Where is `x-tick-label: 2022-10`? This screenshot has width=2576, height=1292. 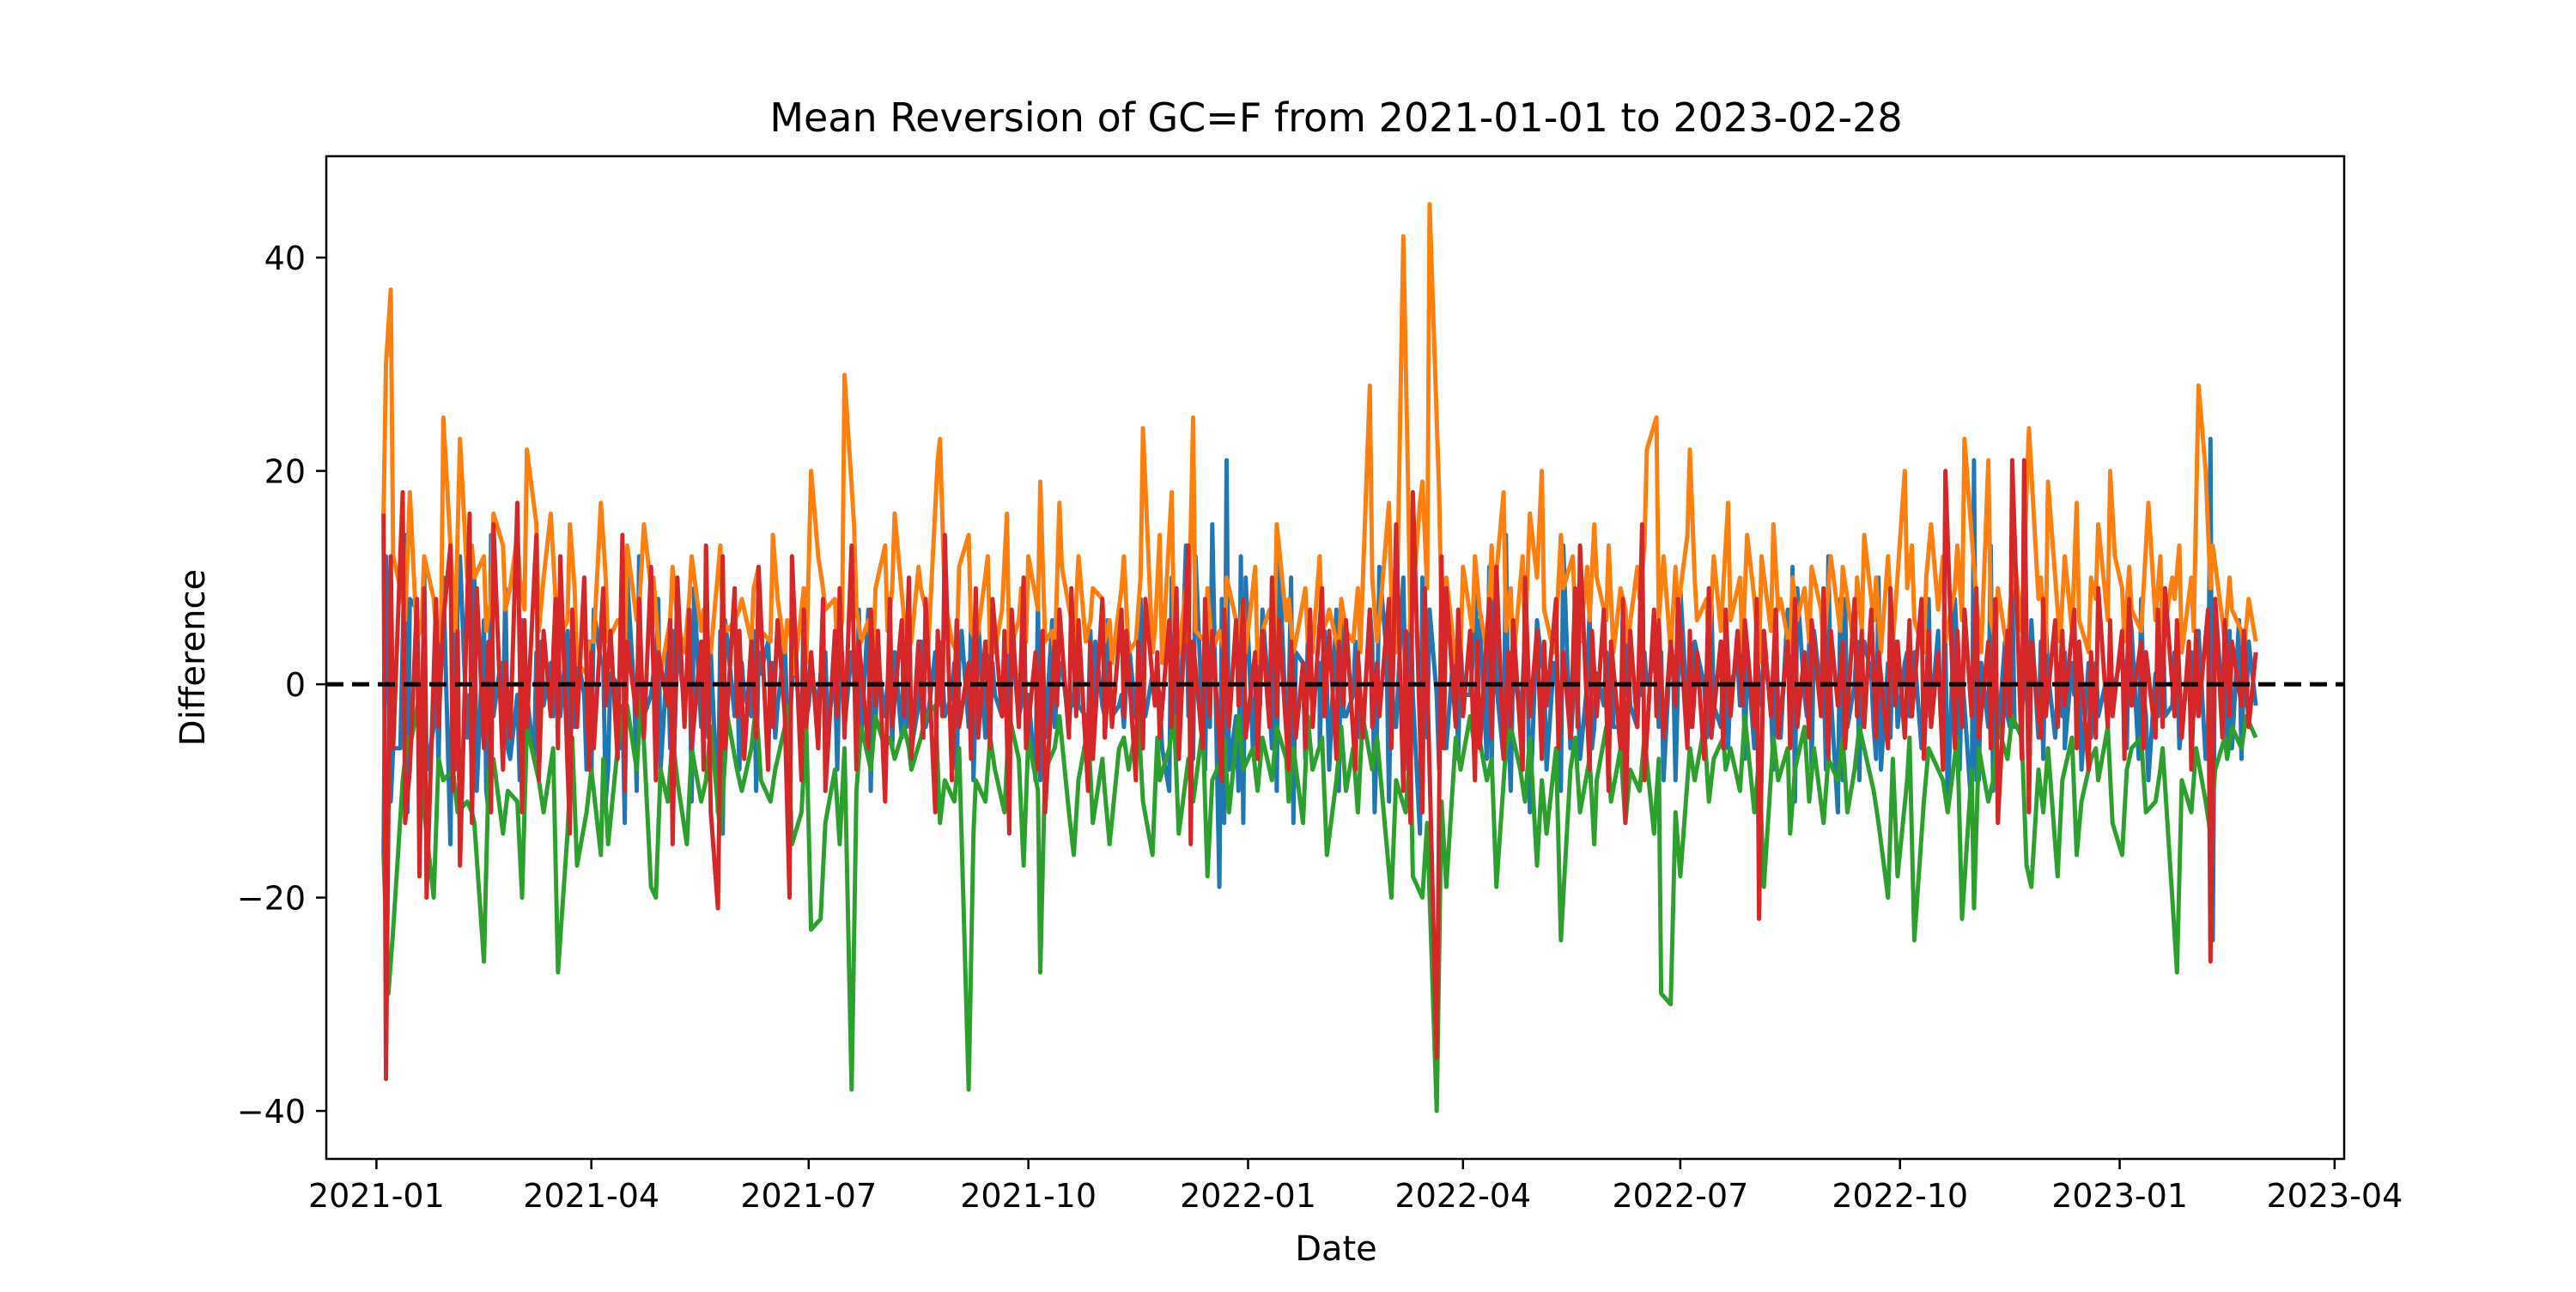
x-tick-label: 2022-10 is located at coordinates (1900, 1196).